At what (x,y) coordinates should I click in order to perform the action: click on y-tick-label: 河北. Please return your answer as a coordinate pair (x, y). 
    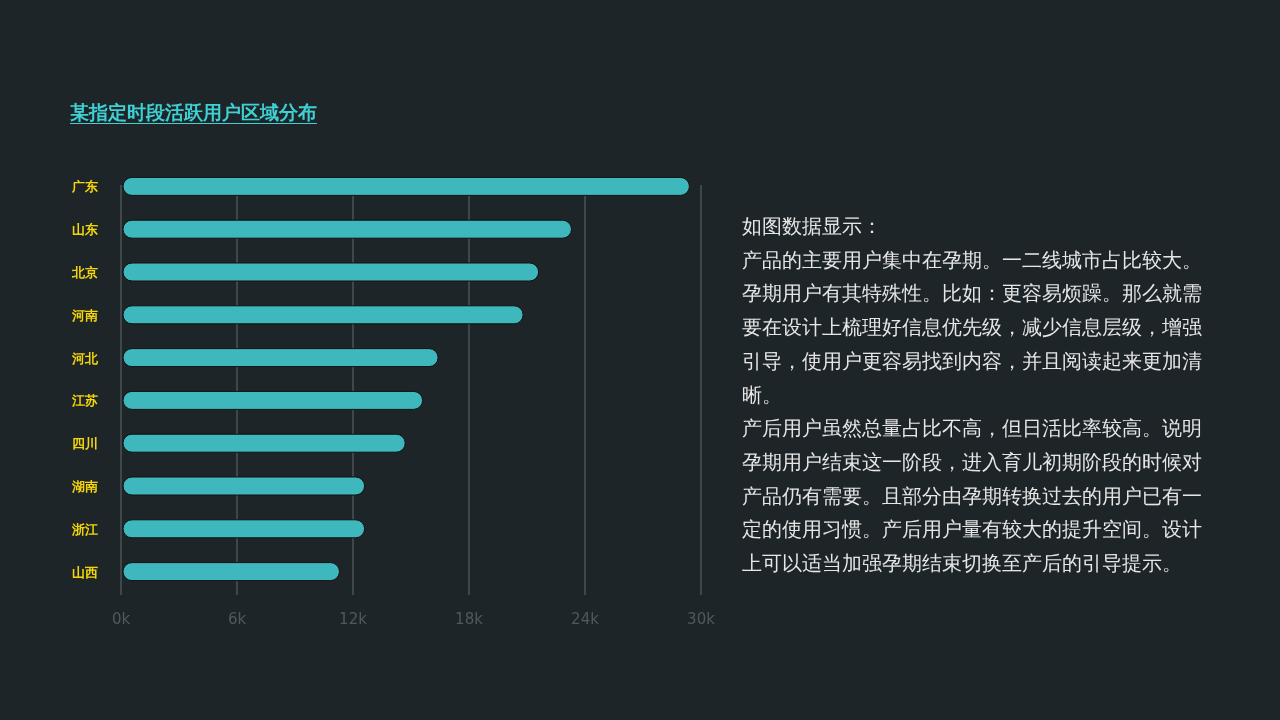
    Looking at the image, I should click on (85, 358).